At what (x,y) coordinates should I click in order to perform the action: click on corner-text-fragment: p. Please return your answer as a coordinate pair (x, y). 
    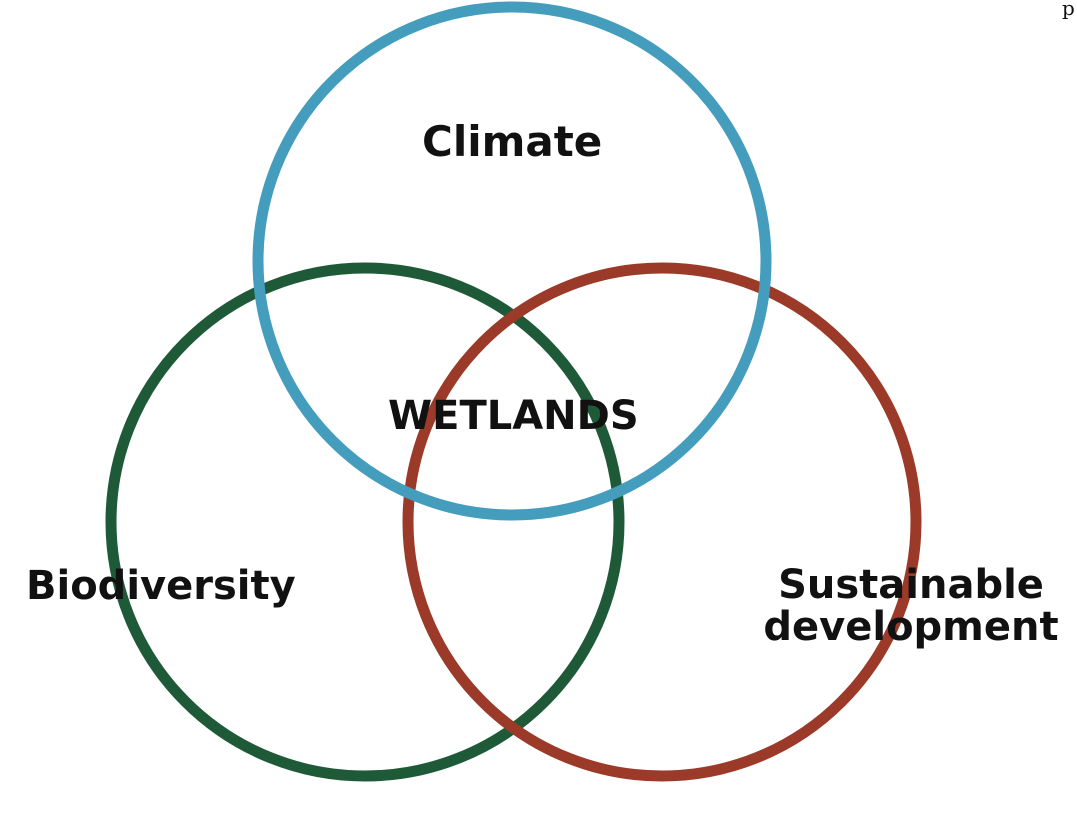
    Looking at the image, I should click on (1068, 10).